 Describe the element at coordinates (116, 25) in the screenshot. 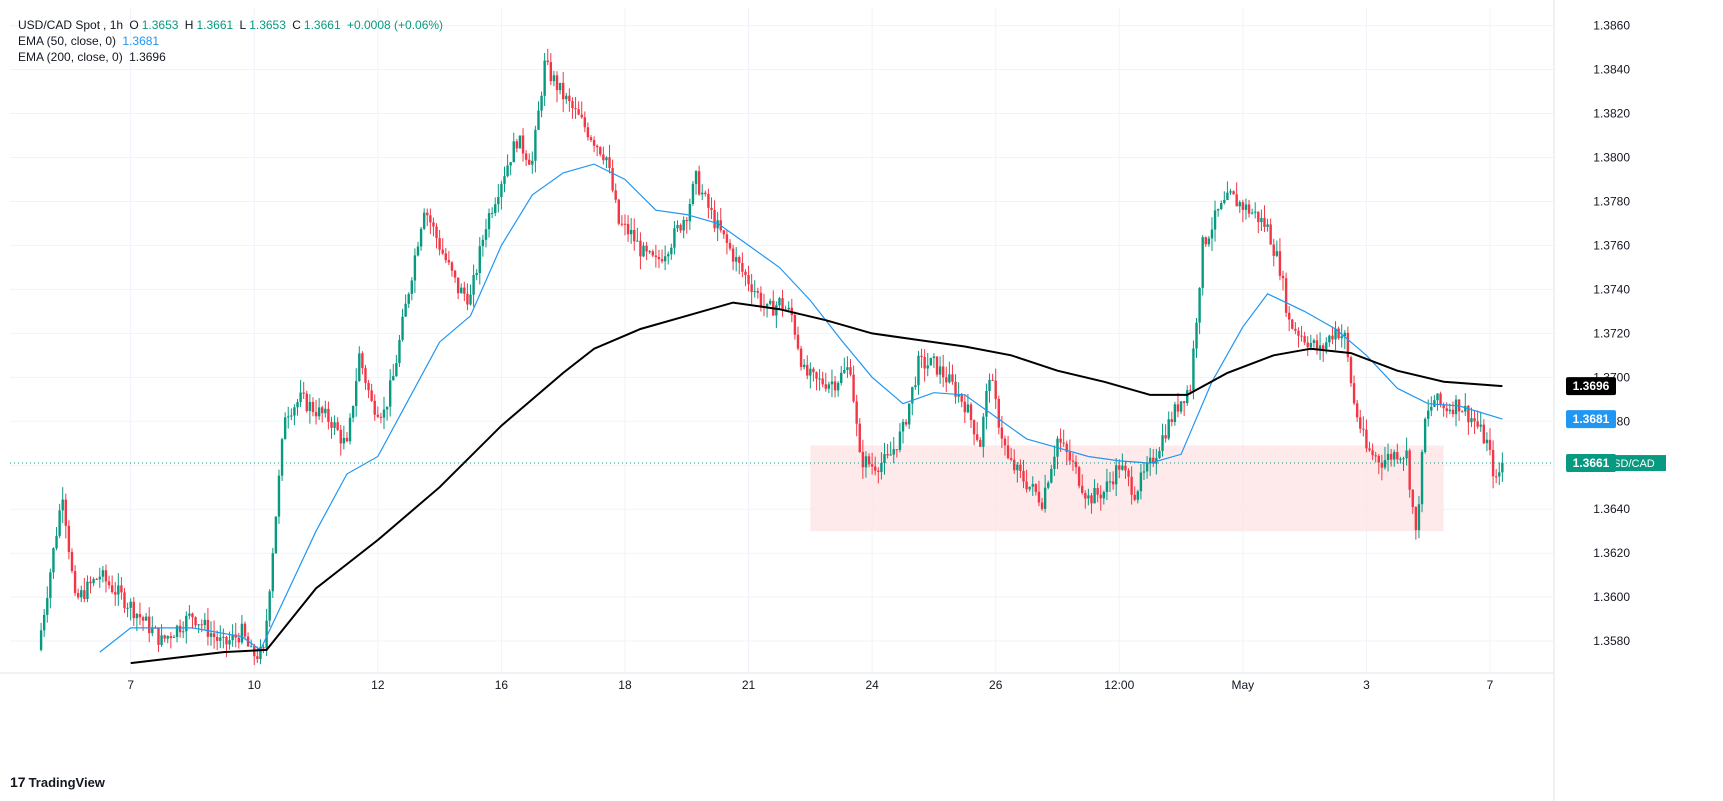

I see `interval: 1h` at that location.